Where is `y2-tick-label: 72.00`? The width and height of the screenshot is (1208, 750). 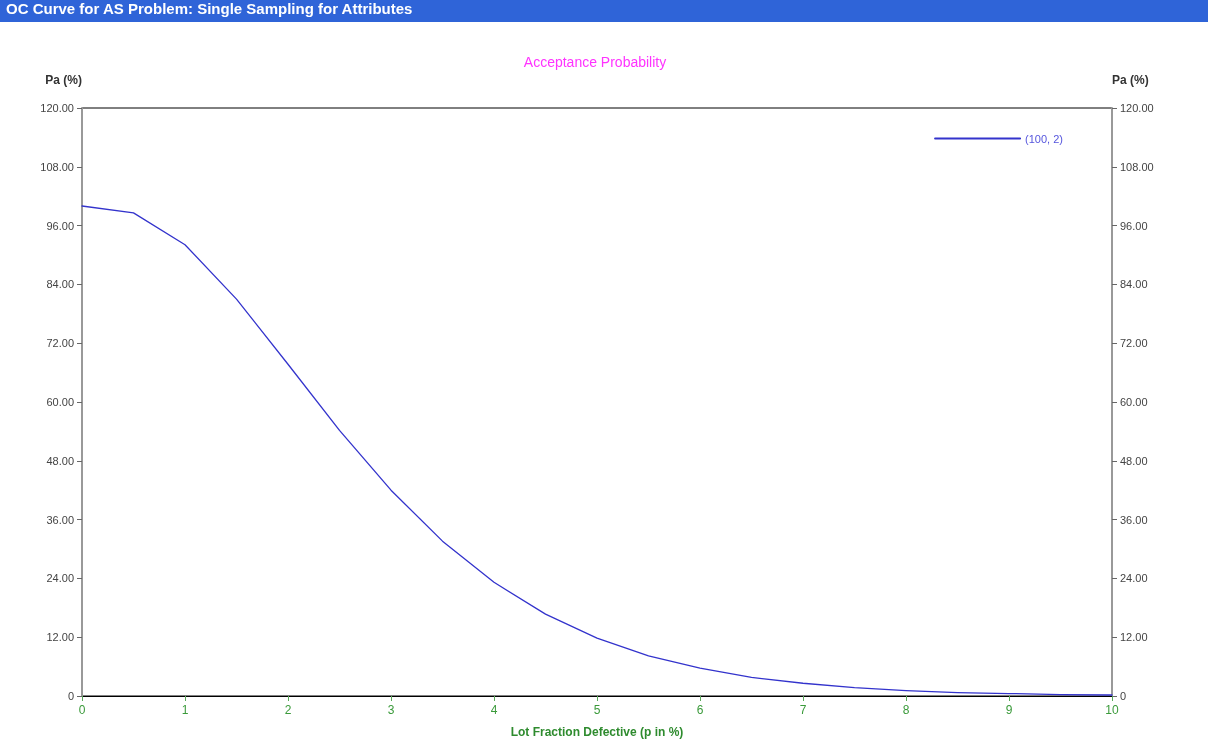 y2-tick-label: 72.00 is located at coordinates (1134, 343).